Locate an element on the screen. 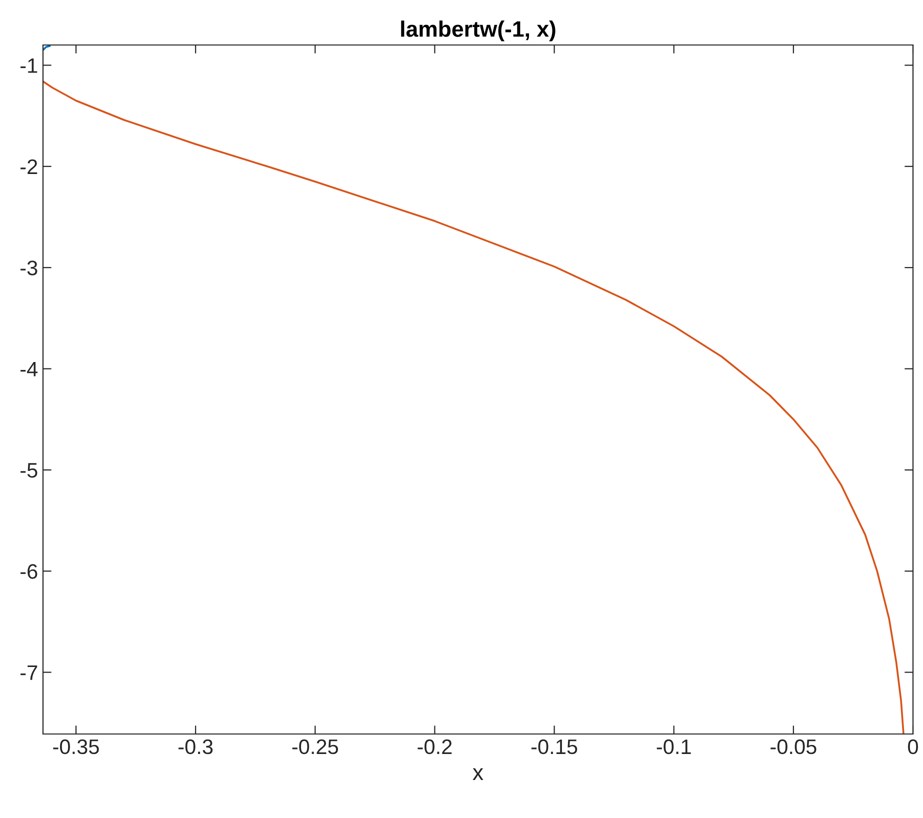  y-tick-label: -7 is located at coordinates (29, 673).